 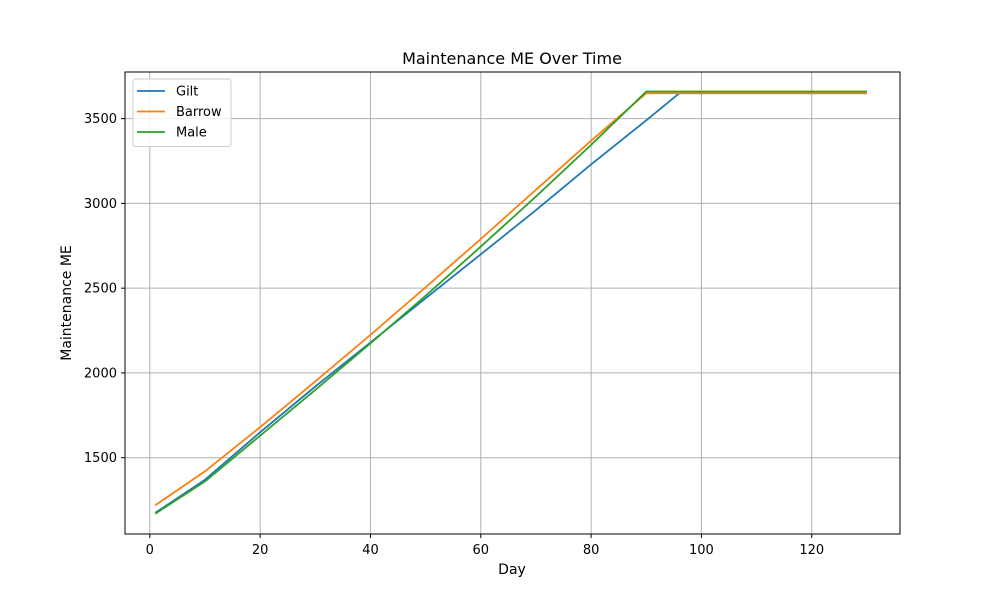 What do you see at coordinates (100, 289) in the screenshot?
I see `y-tick-label: 2500` at bounding box center [100, 289].